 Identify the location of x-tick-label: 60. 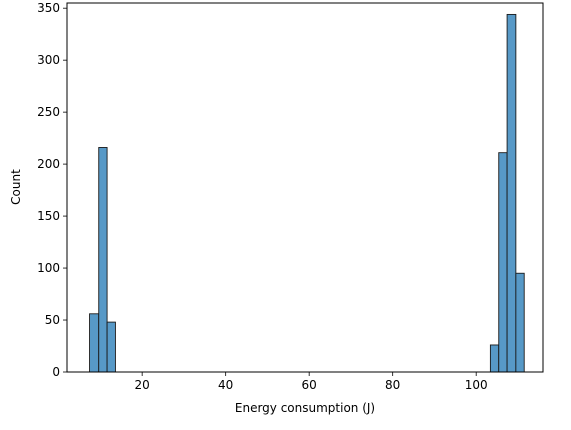
(309, 385).